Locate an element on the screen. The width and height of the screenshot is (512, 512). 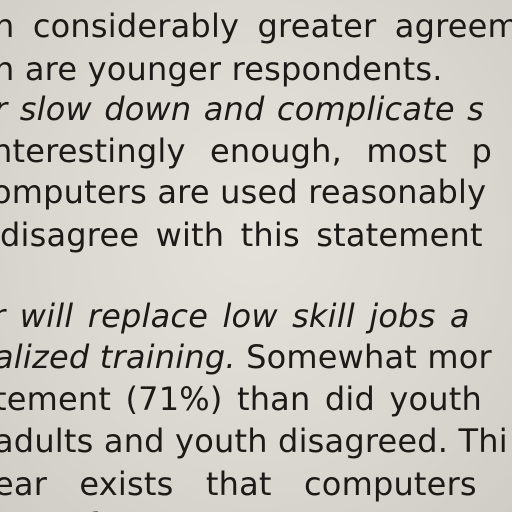
text-line-7-italic: r will replace low skill jobs a is located at coordinates (235, 316).